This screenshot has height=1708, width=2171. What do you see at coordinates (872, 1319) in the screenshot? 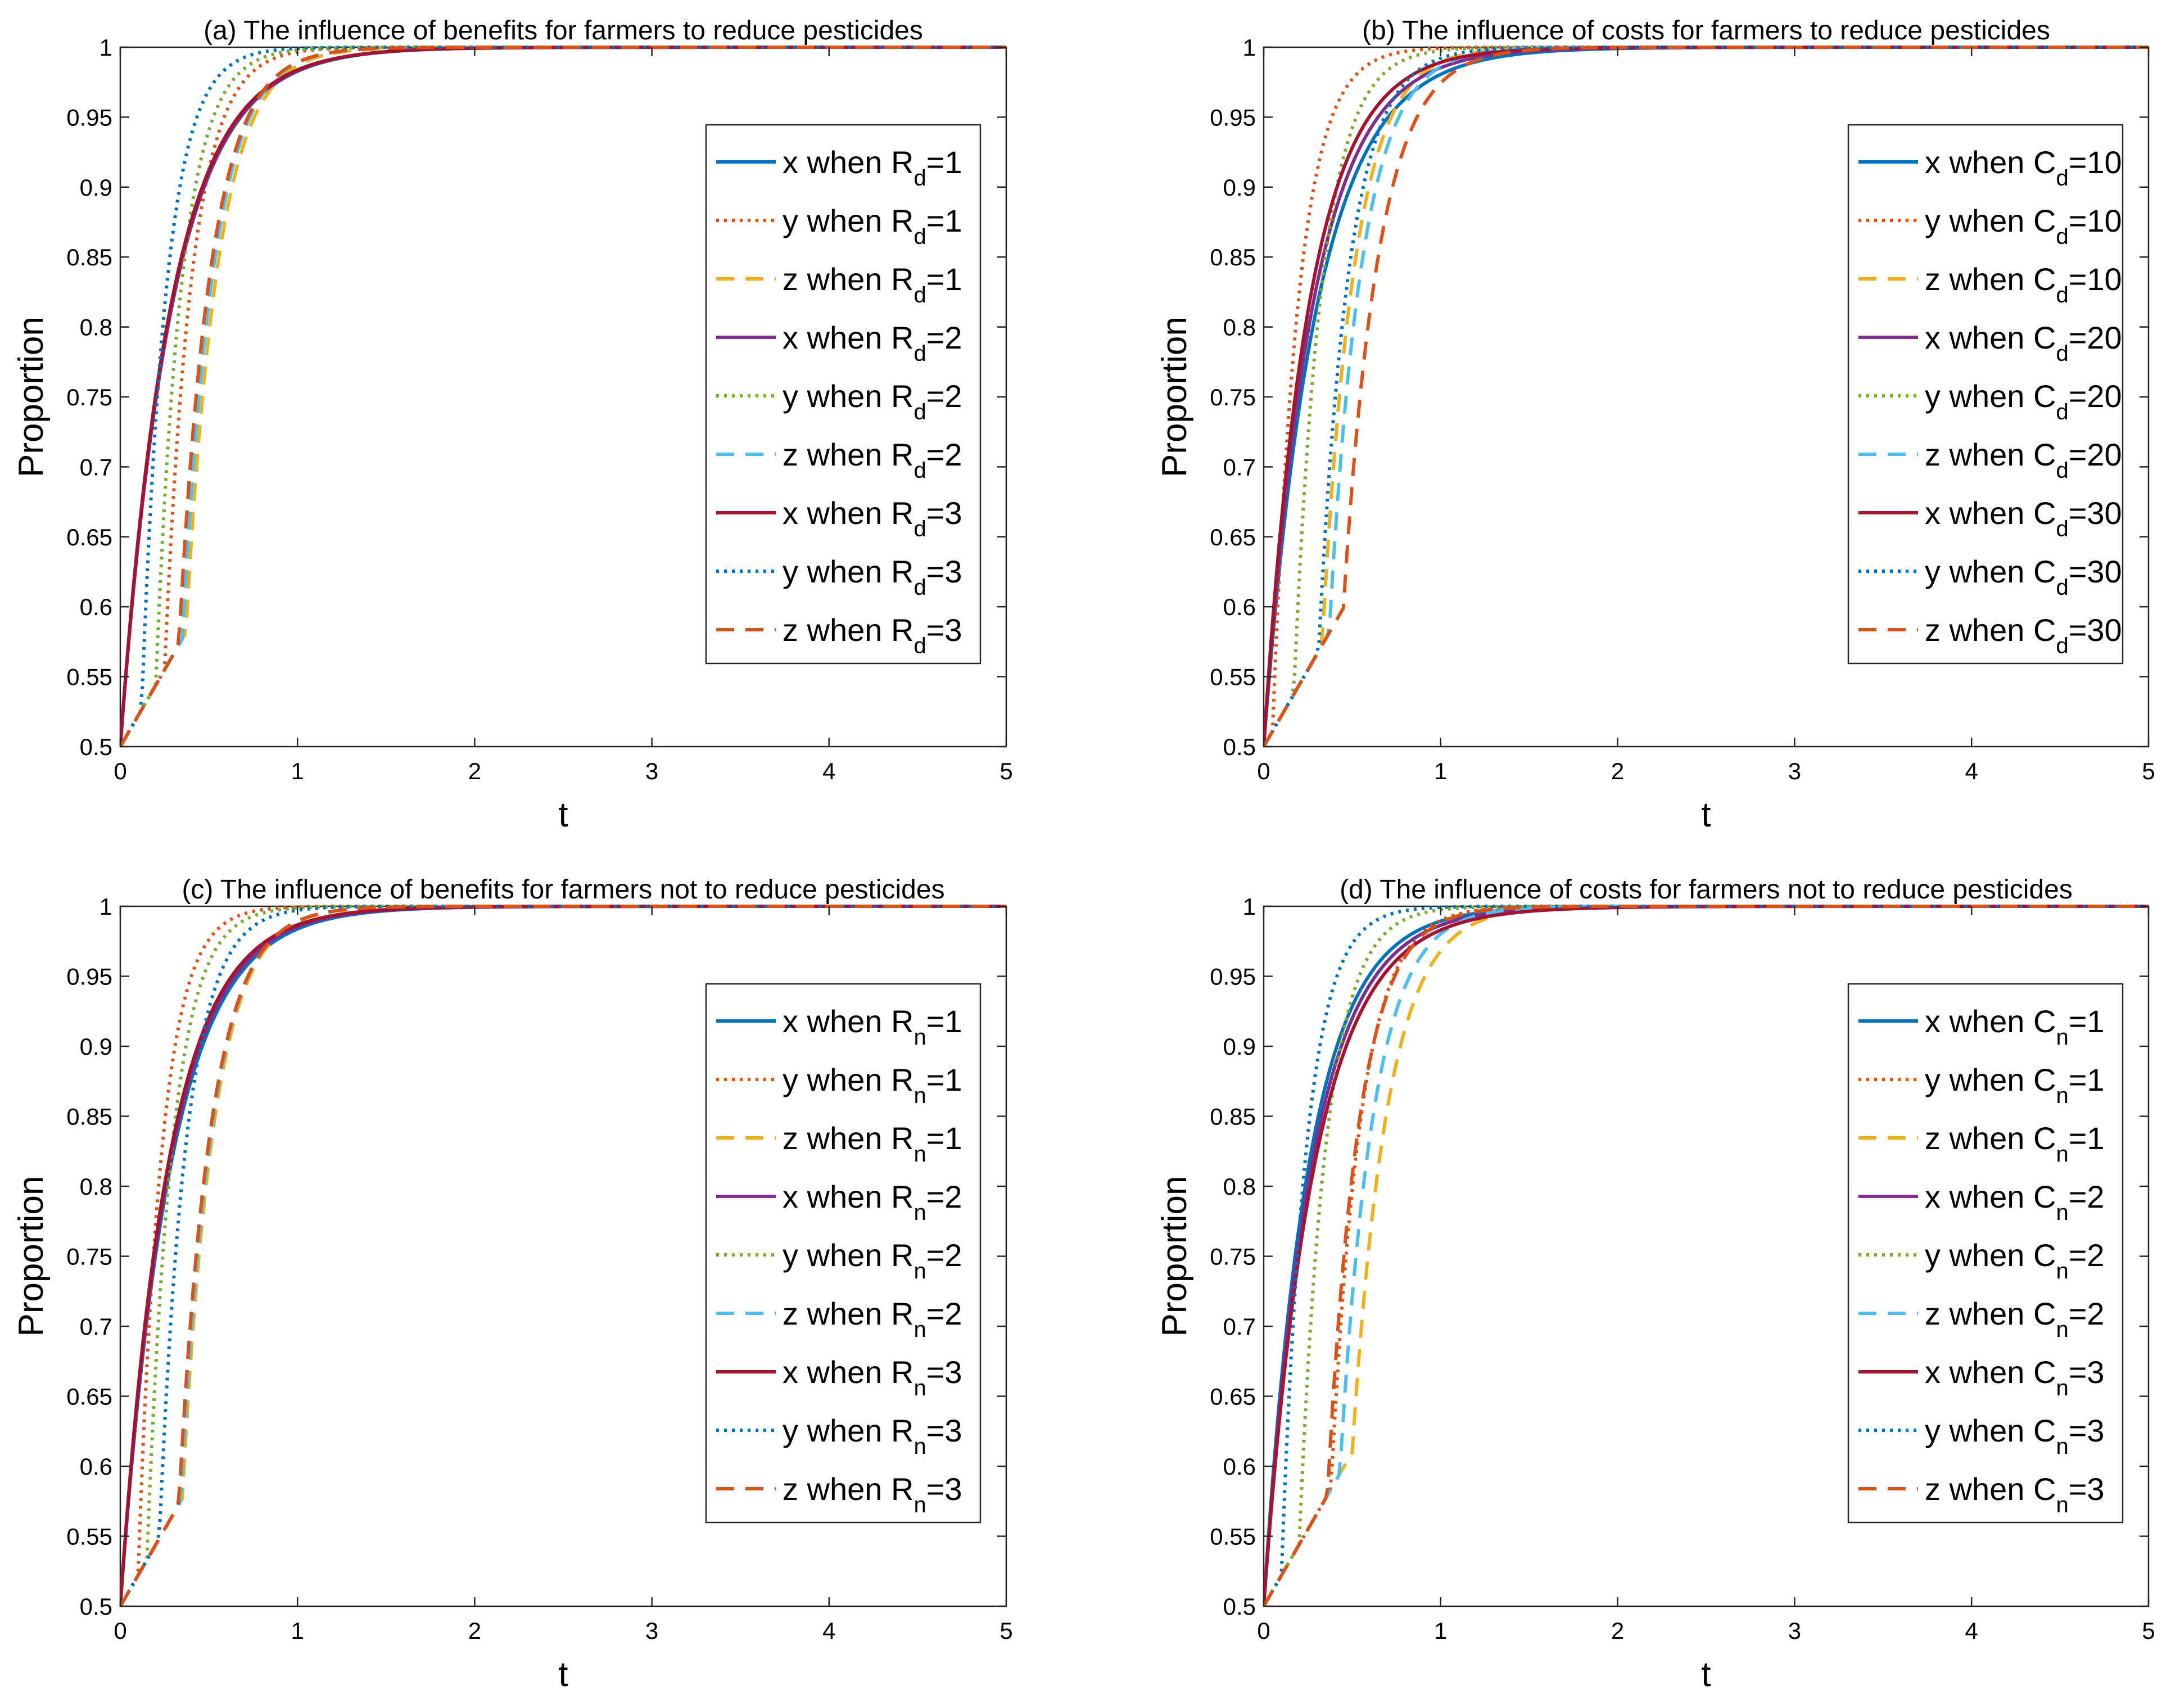
I see `legend-label: z when Rn=2` at bounding box center [872, 1319].